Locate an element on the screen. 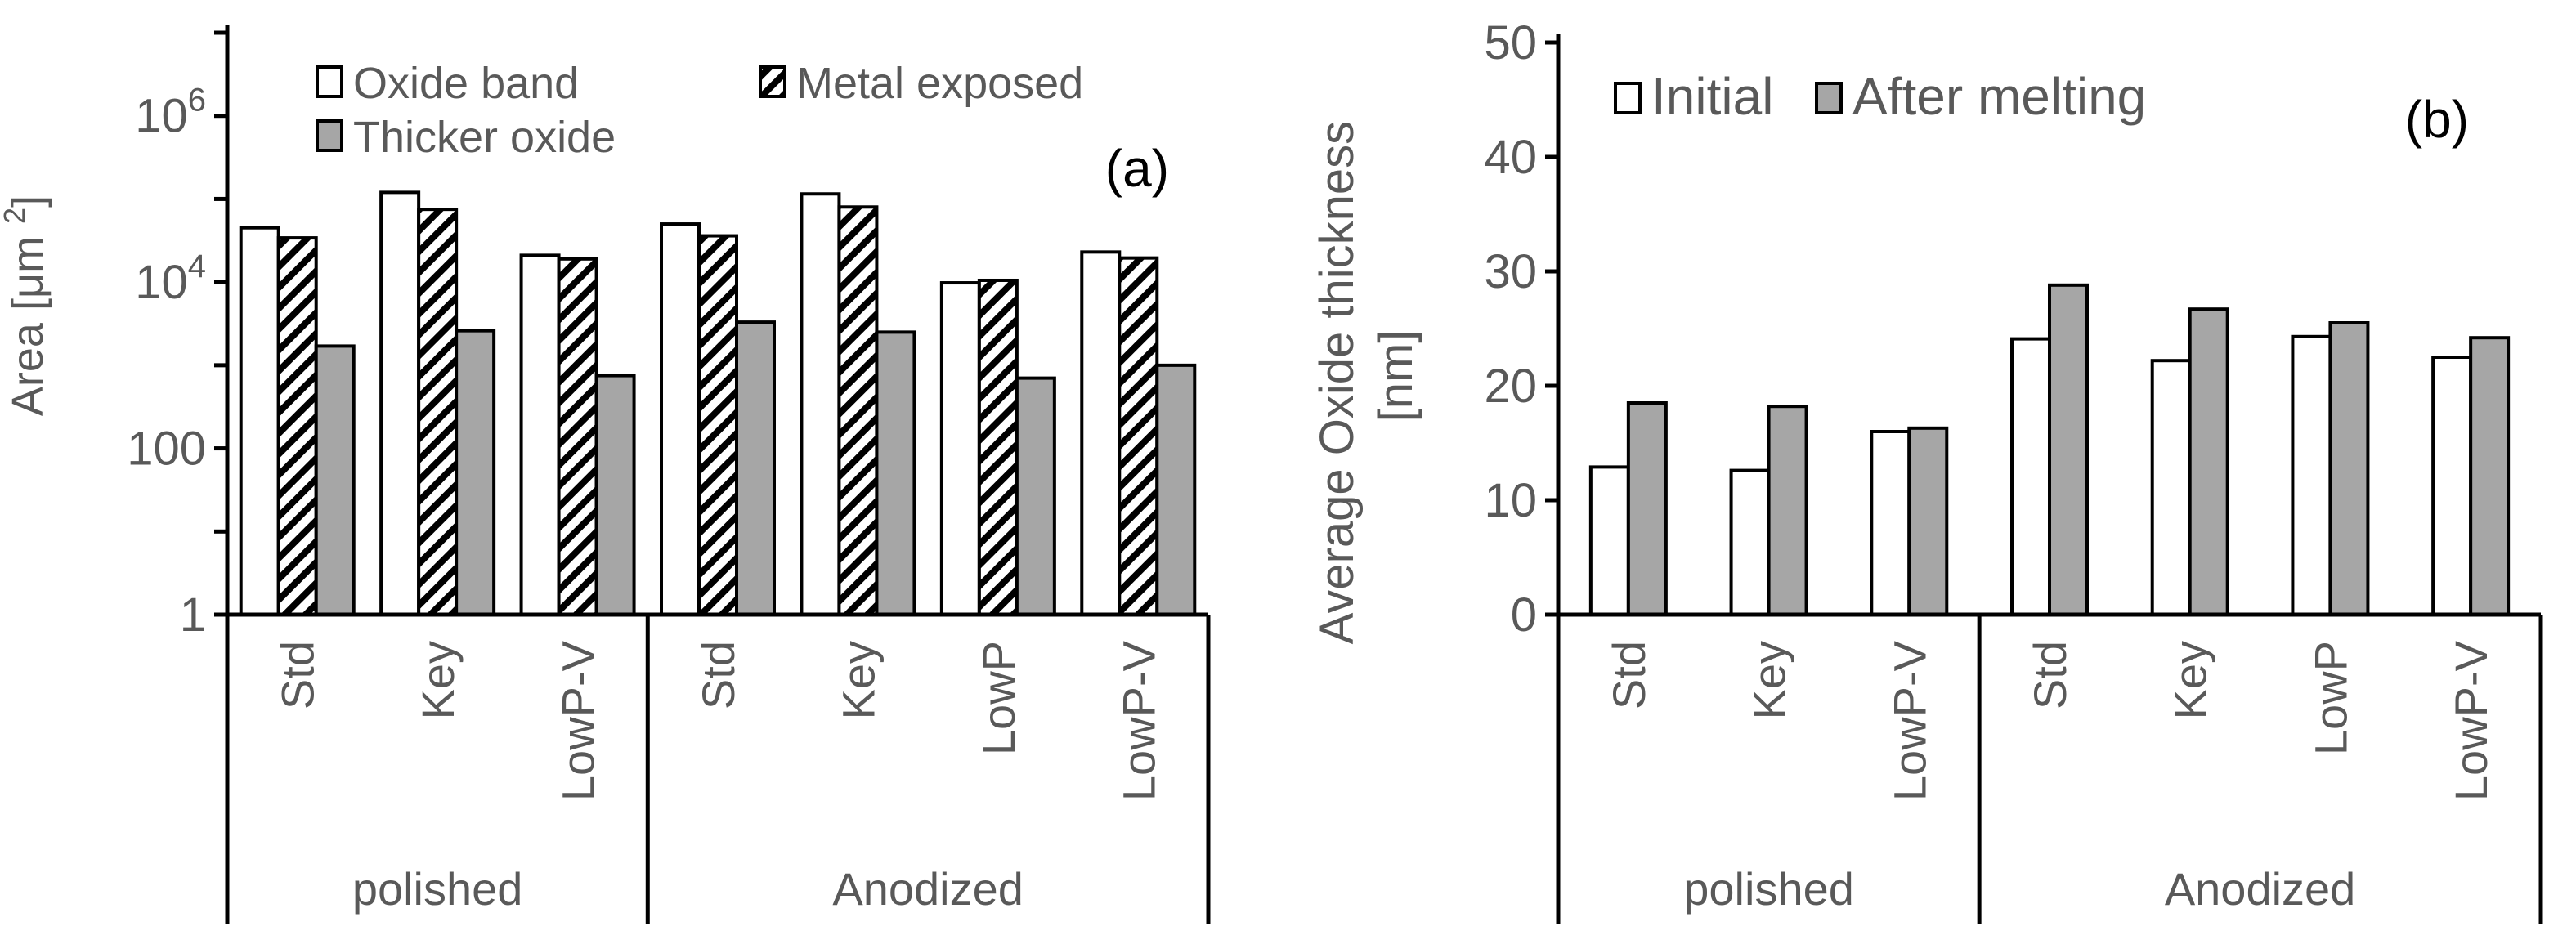 This screenshot has height=944, width=2576. a-x-tick-label-5: LowP is located at coordinates (999, 698).